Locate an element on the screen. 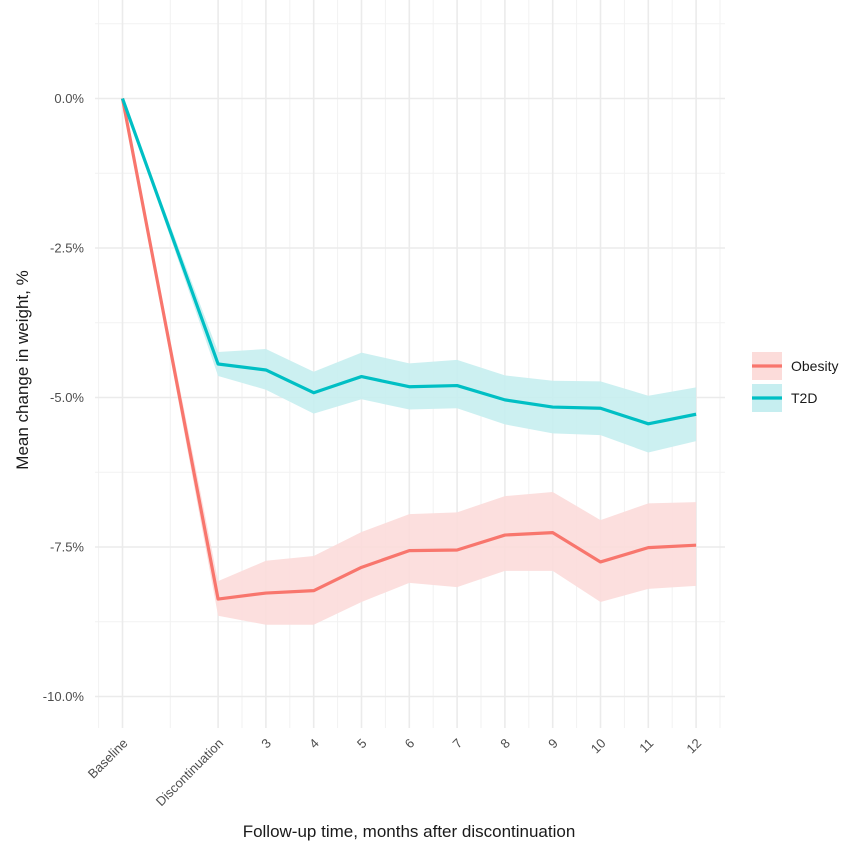 Image resolution: width=850 pixels, height=845 pixels. y-tick-label: -10.0% is located at coordinates (64, 696).